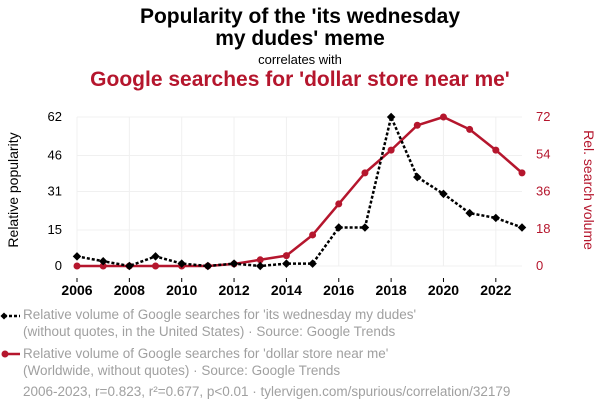 The image size is (600, 414). Describe the element at coordinates (539, 265) in the screenshot. I see `right-tick-label: 0` at that location.